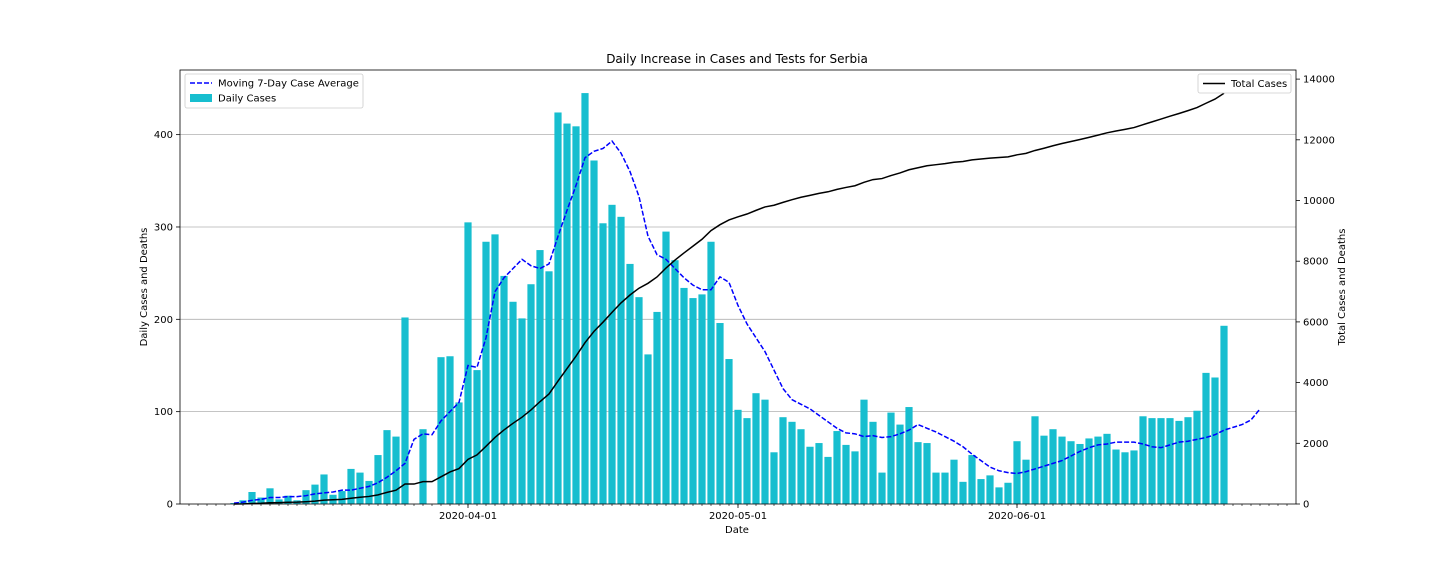  What do you see at coordinates (1342, 288) in the screenshot?
I see `y-axis-label-right: Total Cases and Deaths` at bounding box center [1342, 288].